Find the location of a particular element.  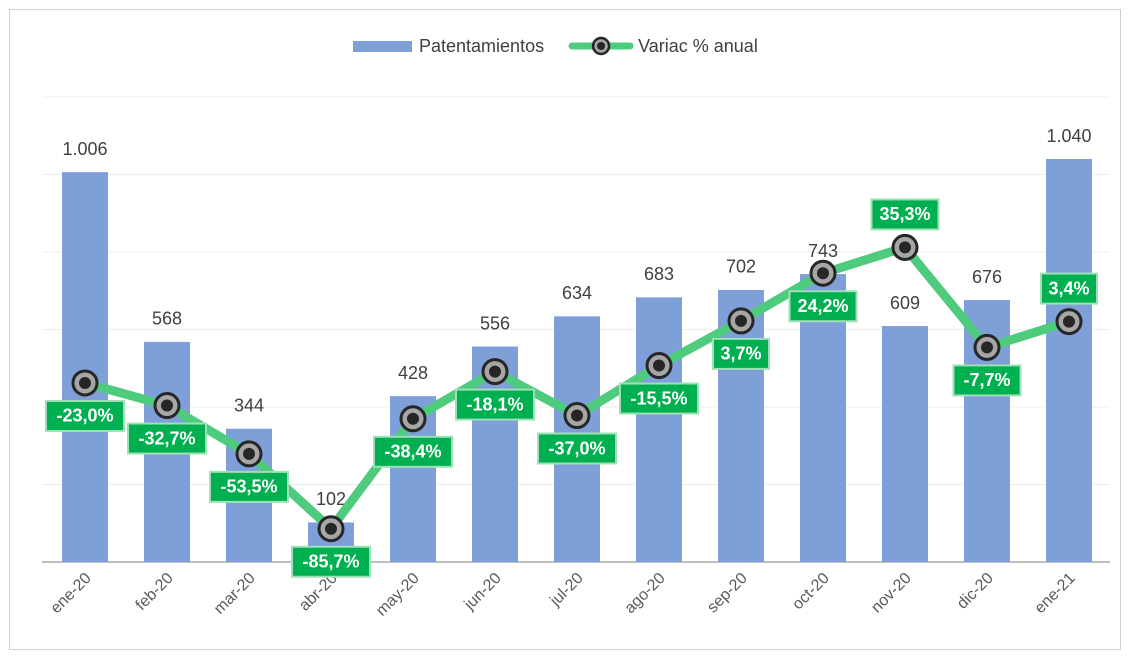

line-value-label: -23,0% is located at coordinates (84, 416).